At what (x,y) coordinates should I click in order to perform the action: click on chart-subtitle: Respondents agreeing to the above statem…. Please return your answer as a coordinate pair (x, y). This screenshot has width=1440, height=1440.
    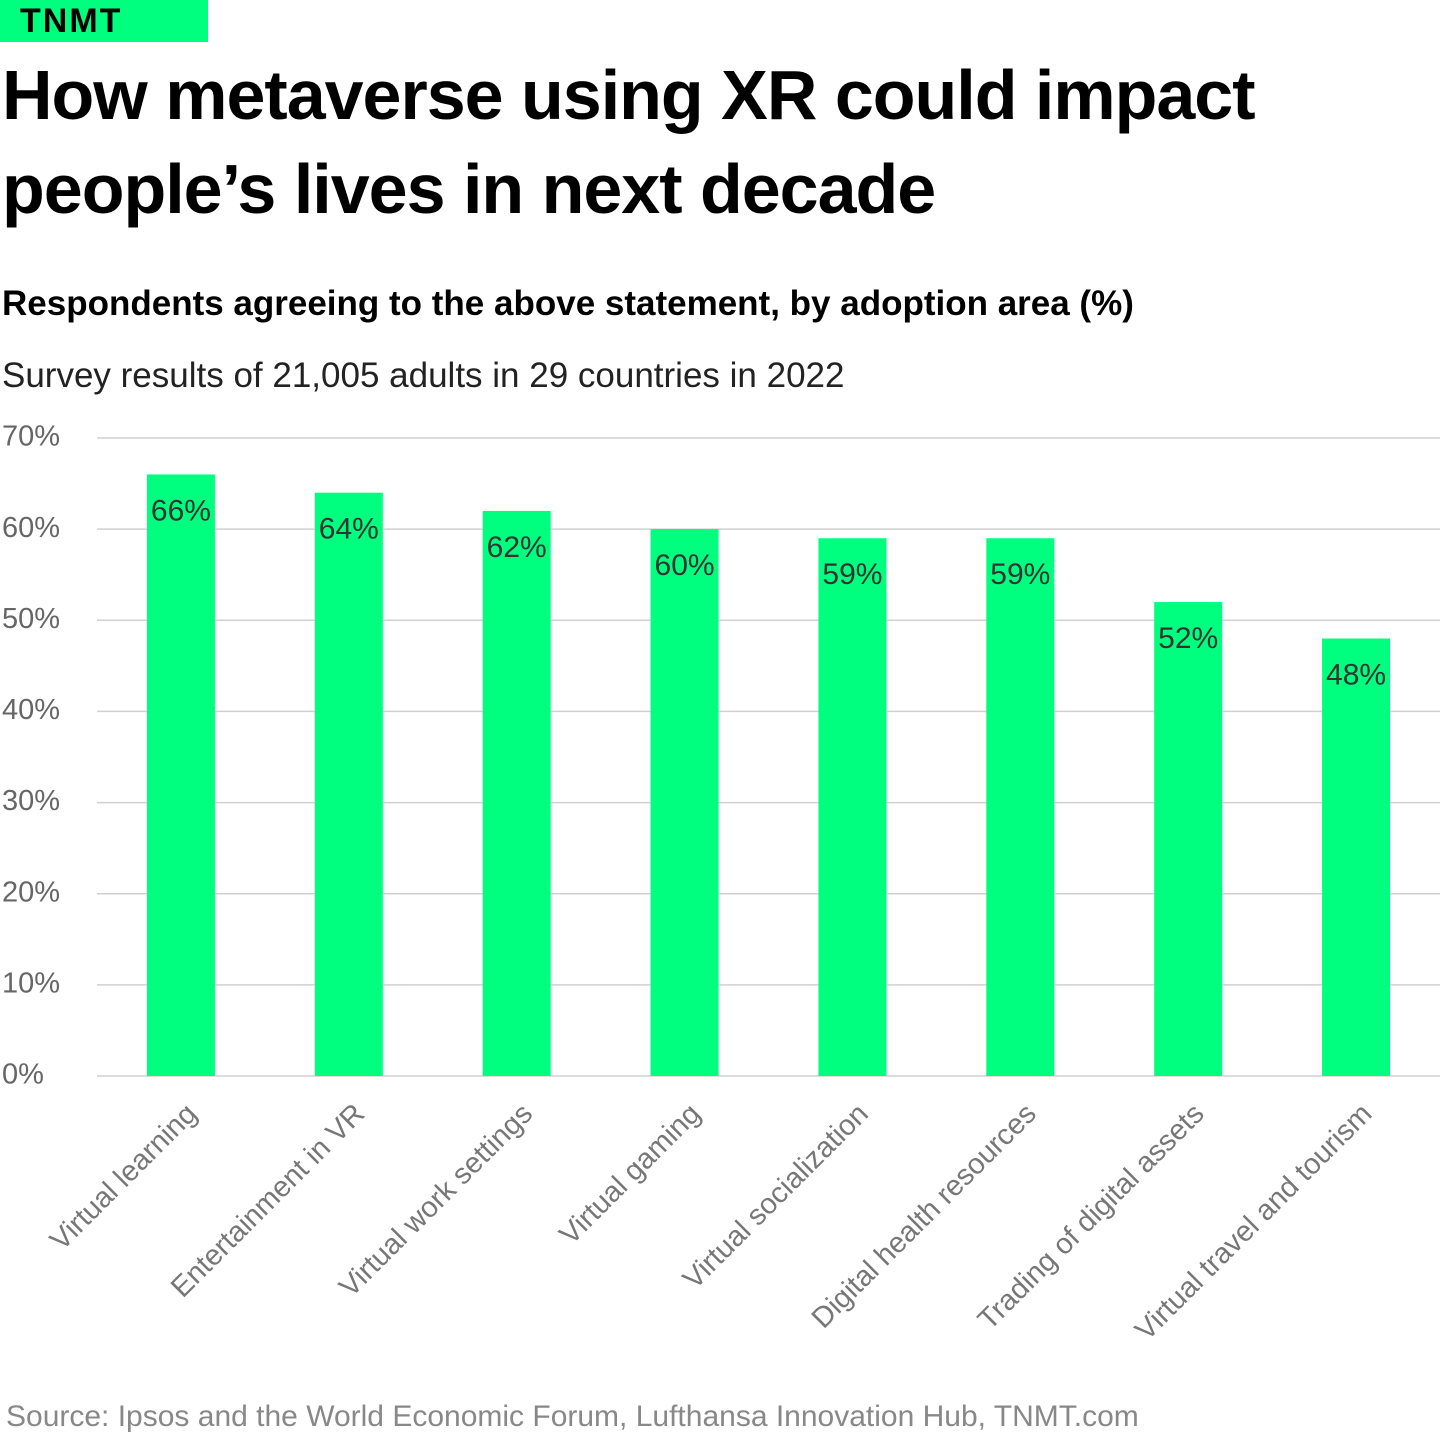
    Looking at the image, I should click on (568, 303).